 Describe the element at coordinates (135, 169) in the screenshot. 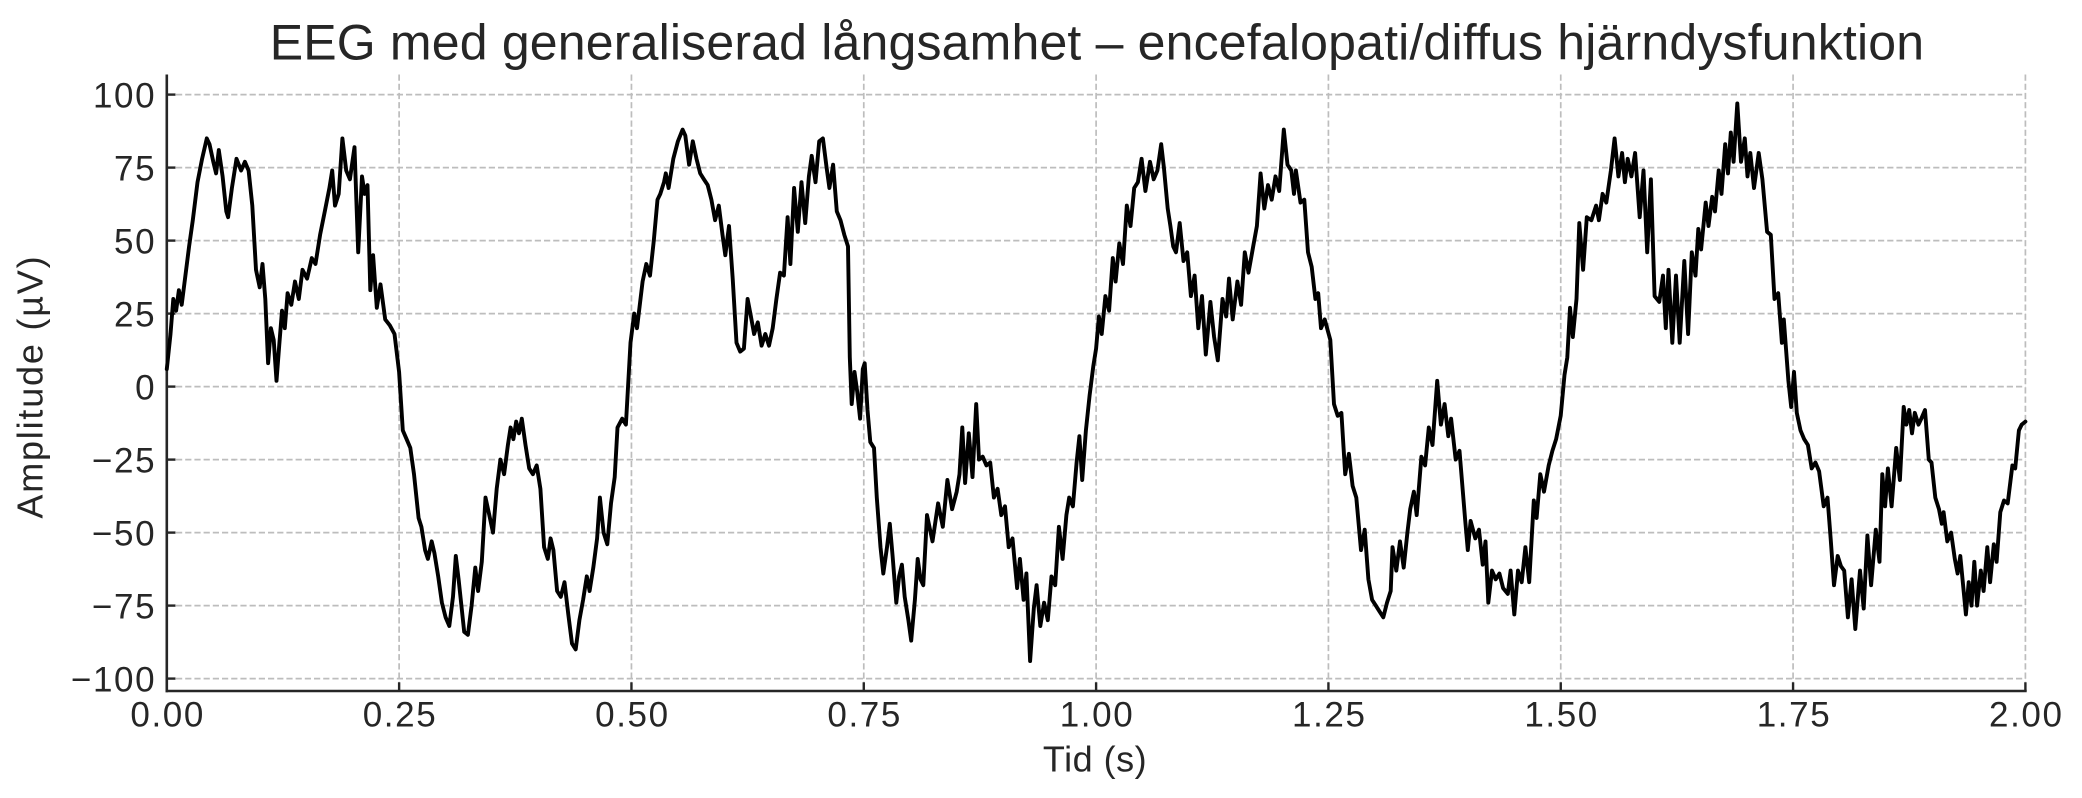

I see `svg-text: 75` at that location.